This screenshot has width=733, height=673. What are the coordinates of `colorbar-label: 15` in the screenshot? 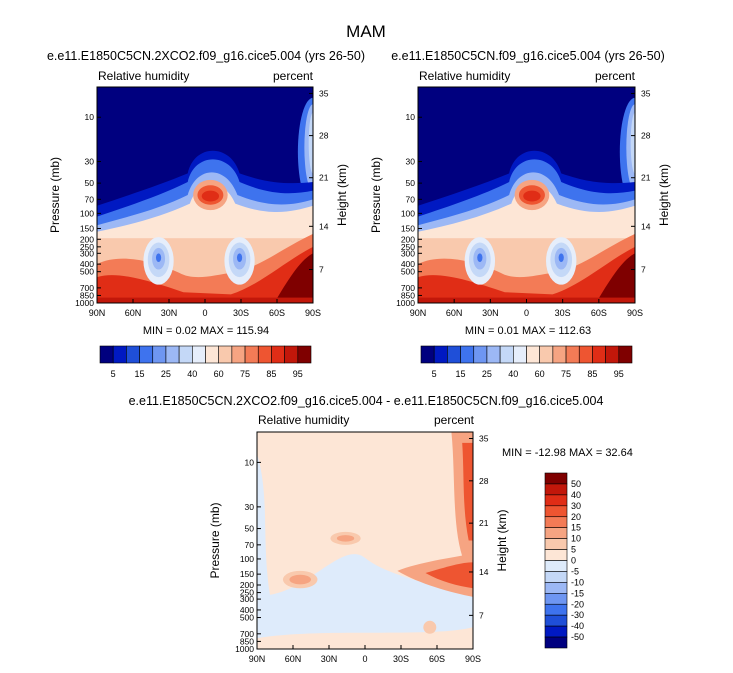 It's located at (140, 374).